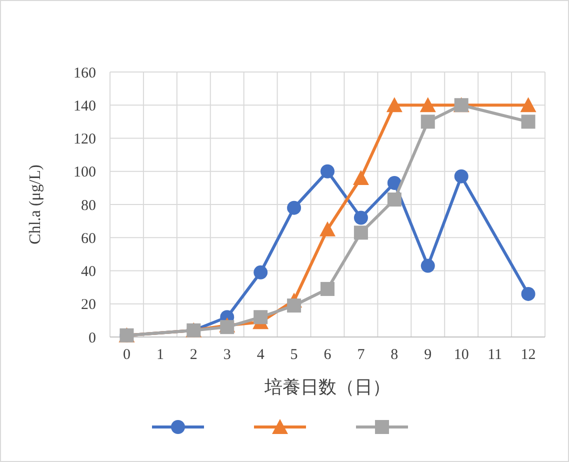  Describe the element at coordinates (428, 355) in the screenshot. I see `x-tick-label: 9` at that location.